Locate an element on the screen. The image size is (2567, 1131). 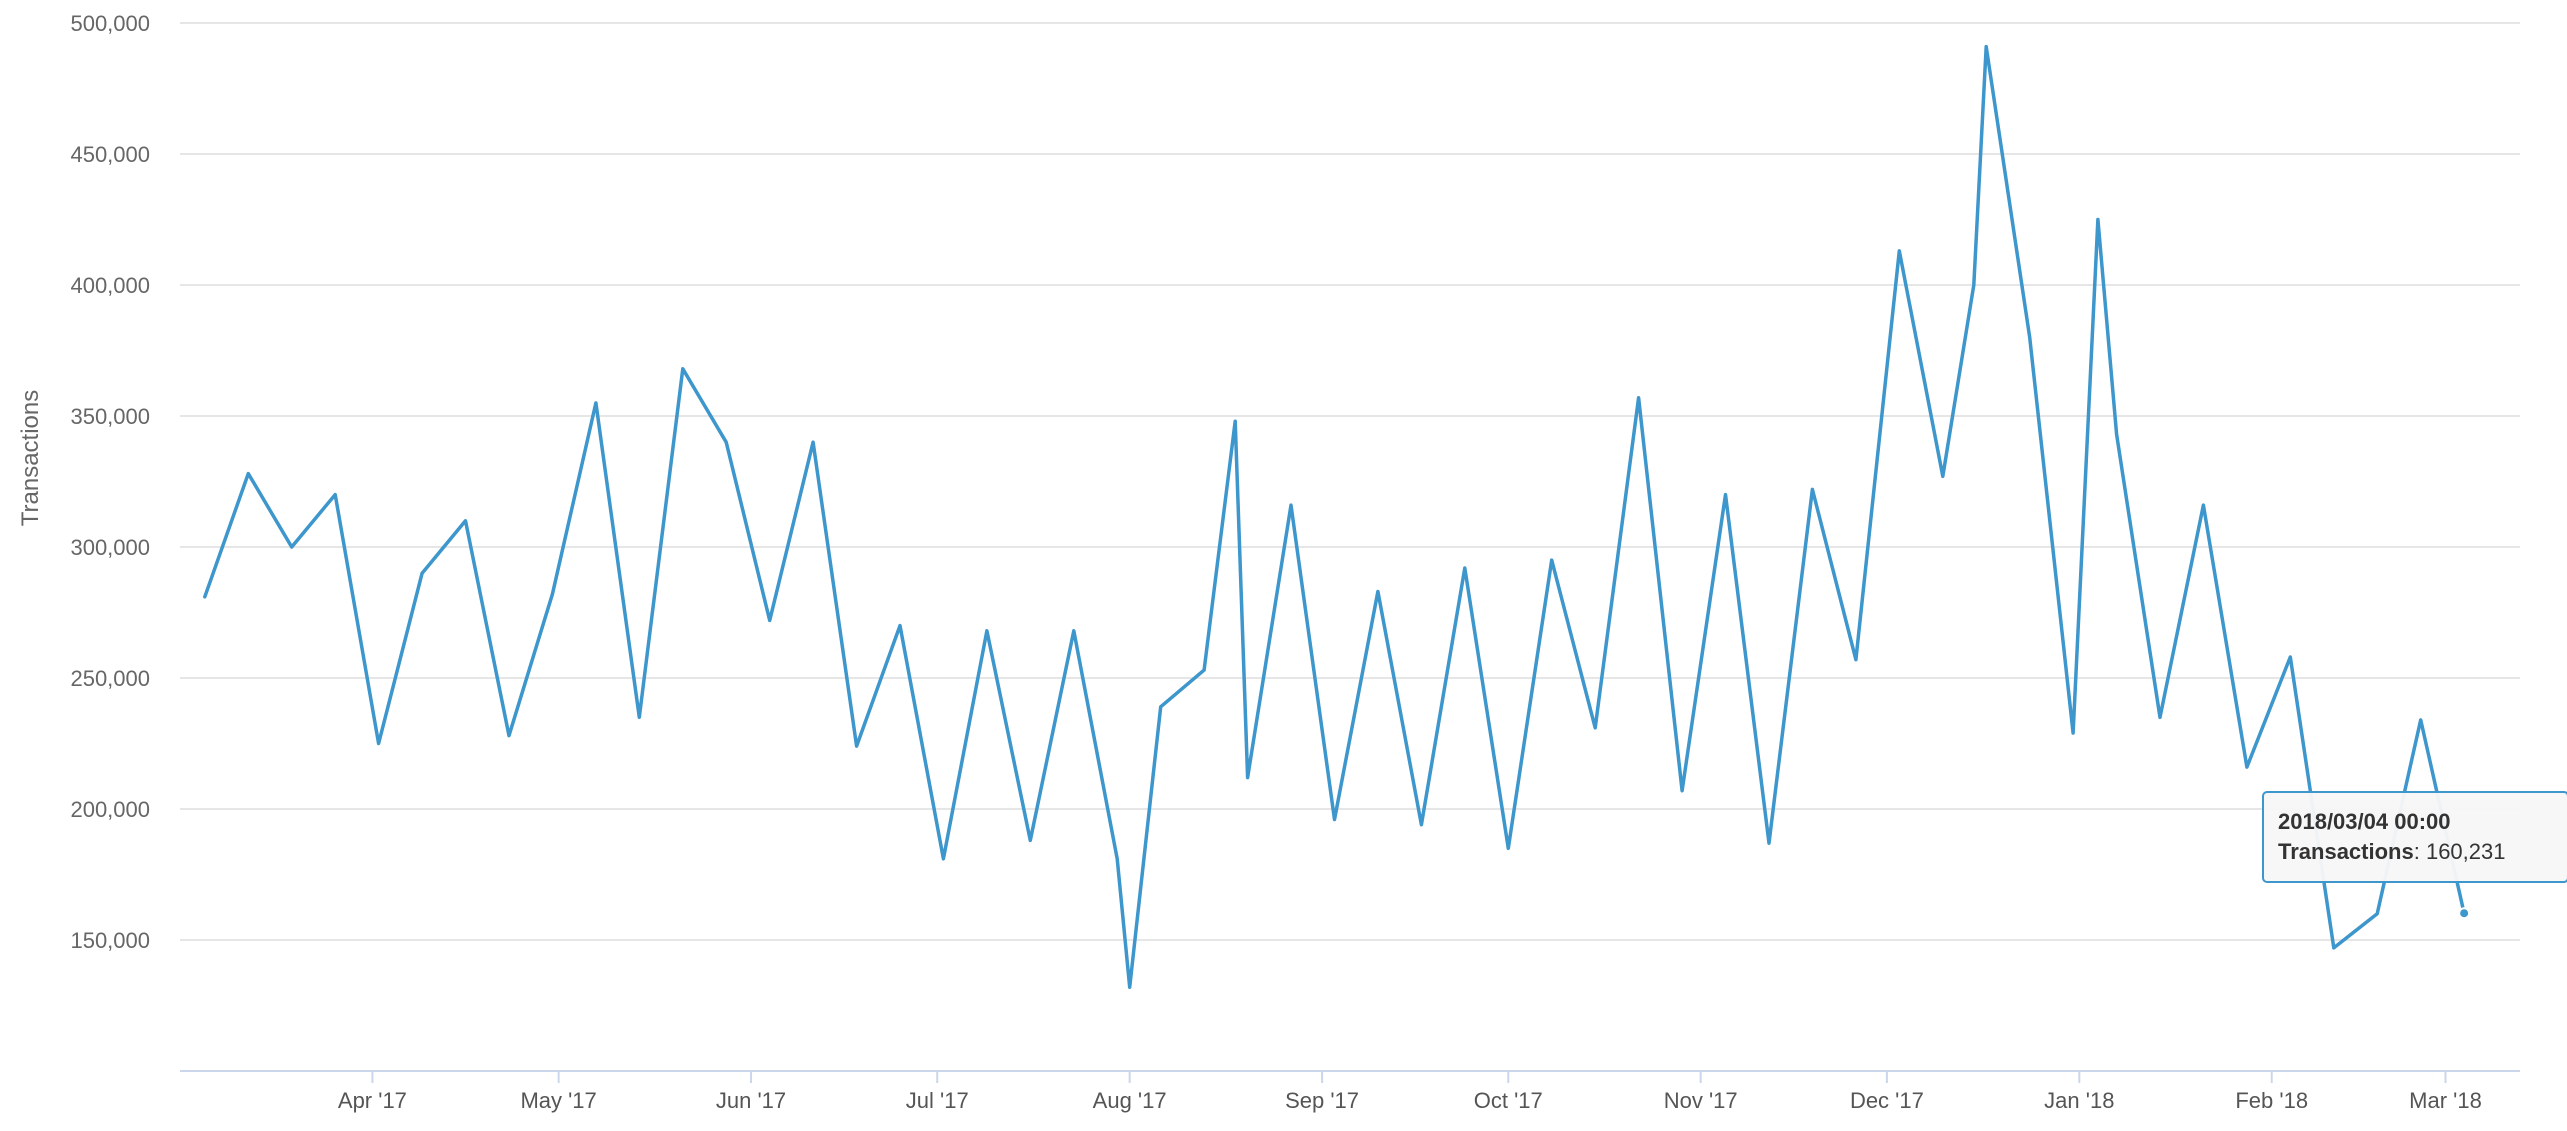
tooltip-date: 2018/03/04 00:00 is located at coordinates (2364, 821).